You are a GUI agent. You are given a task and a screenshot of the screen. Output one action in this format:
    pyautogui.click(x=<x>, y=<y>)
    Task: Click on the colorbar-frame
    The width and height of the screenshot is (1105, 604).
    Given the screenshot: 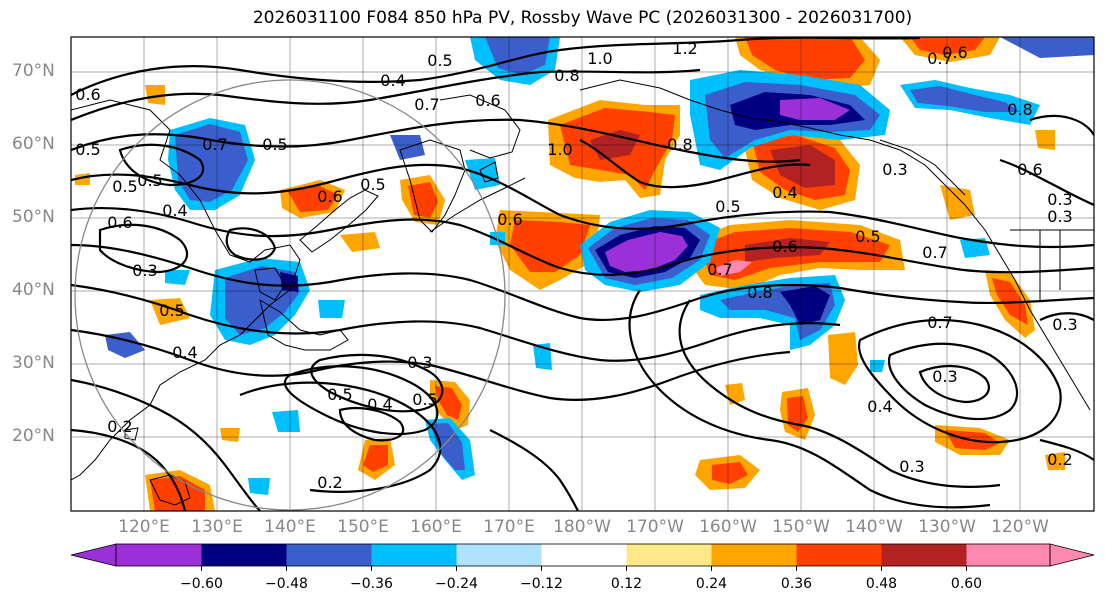 What is the action you would take?
    pyautogui.click(x=583, y=555)
    